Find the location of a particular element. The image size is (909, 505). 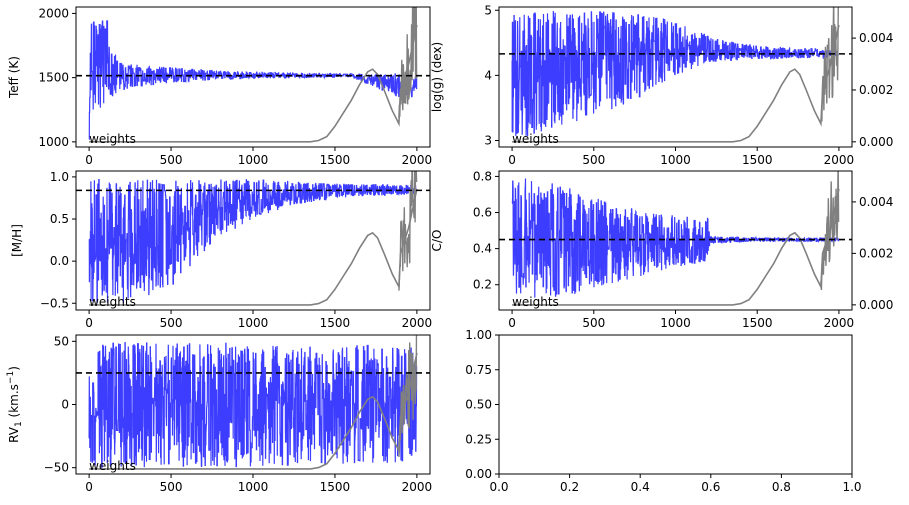

y-tick-label: 5 is located at coordinates (488, 10).